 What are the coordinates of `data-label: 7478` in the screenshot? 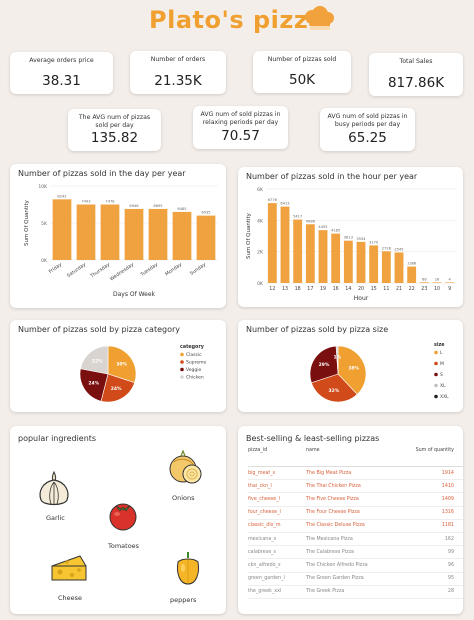 It's located at (110, 202).